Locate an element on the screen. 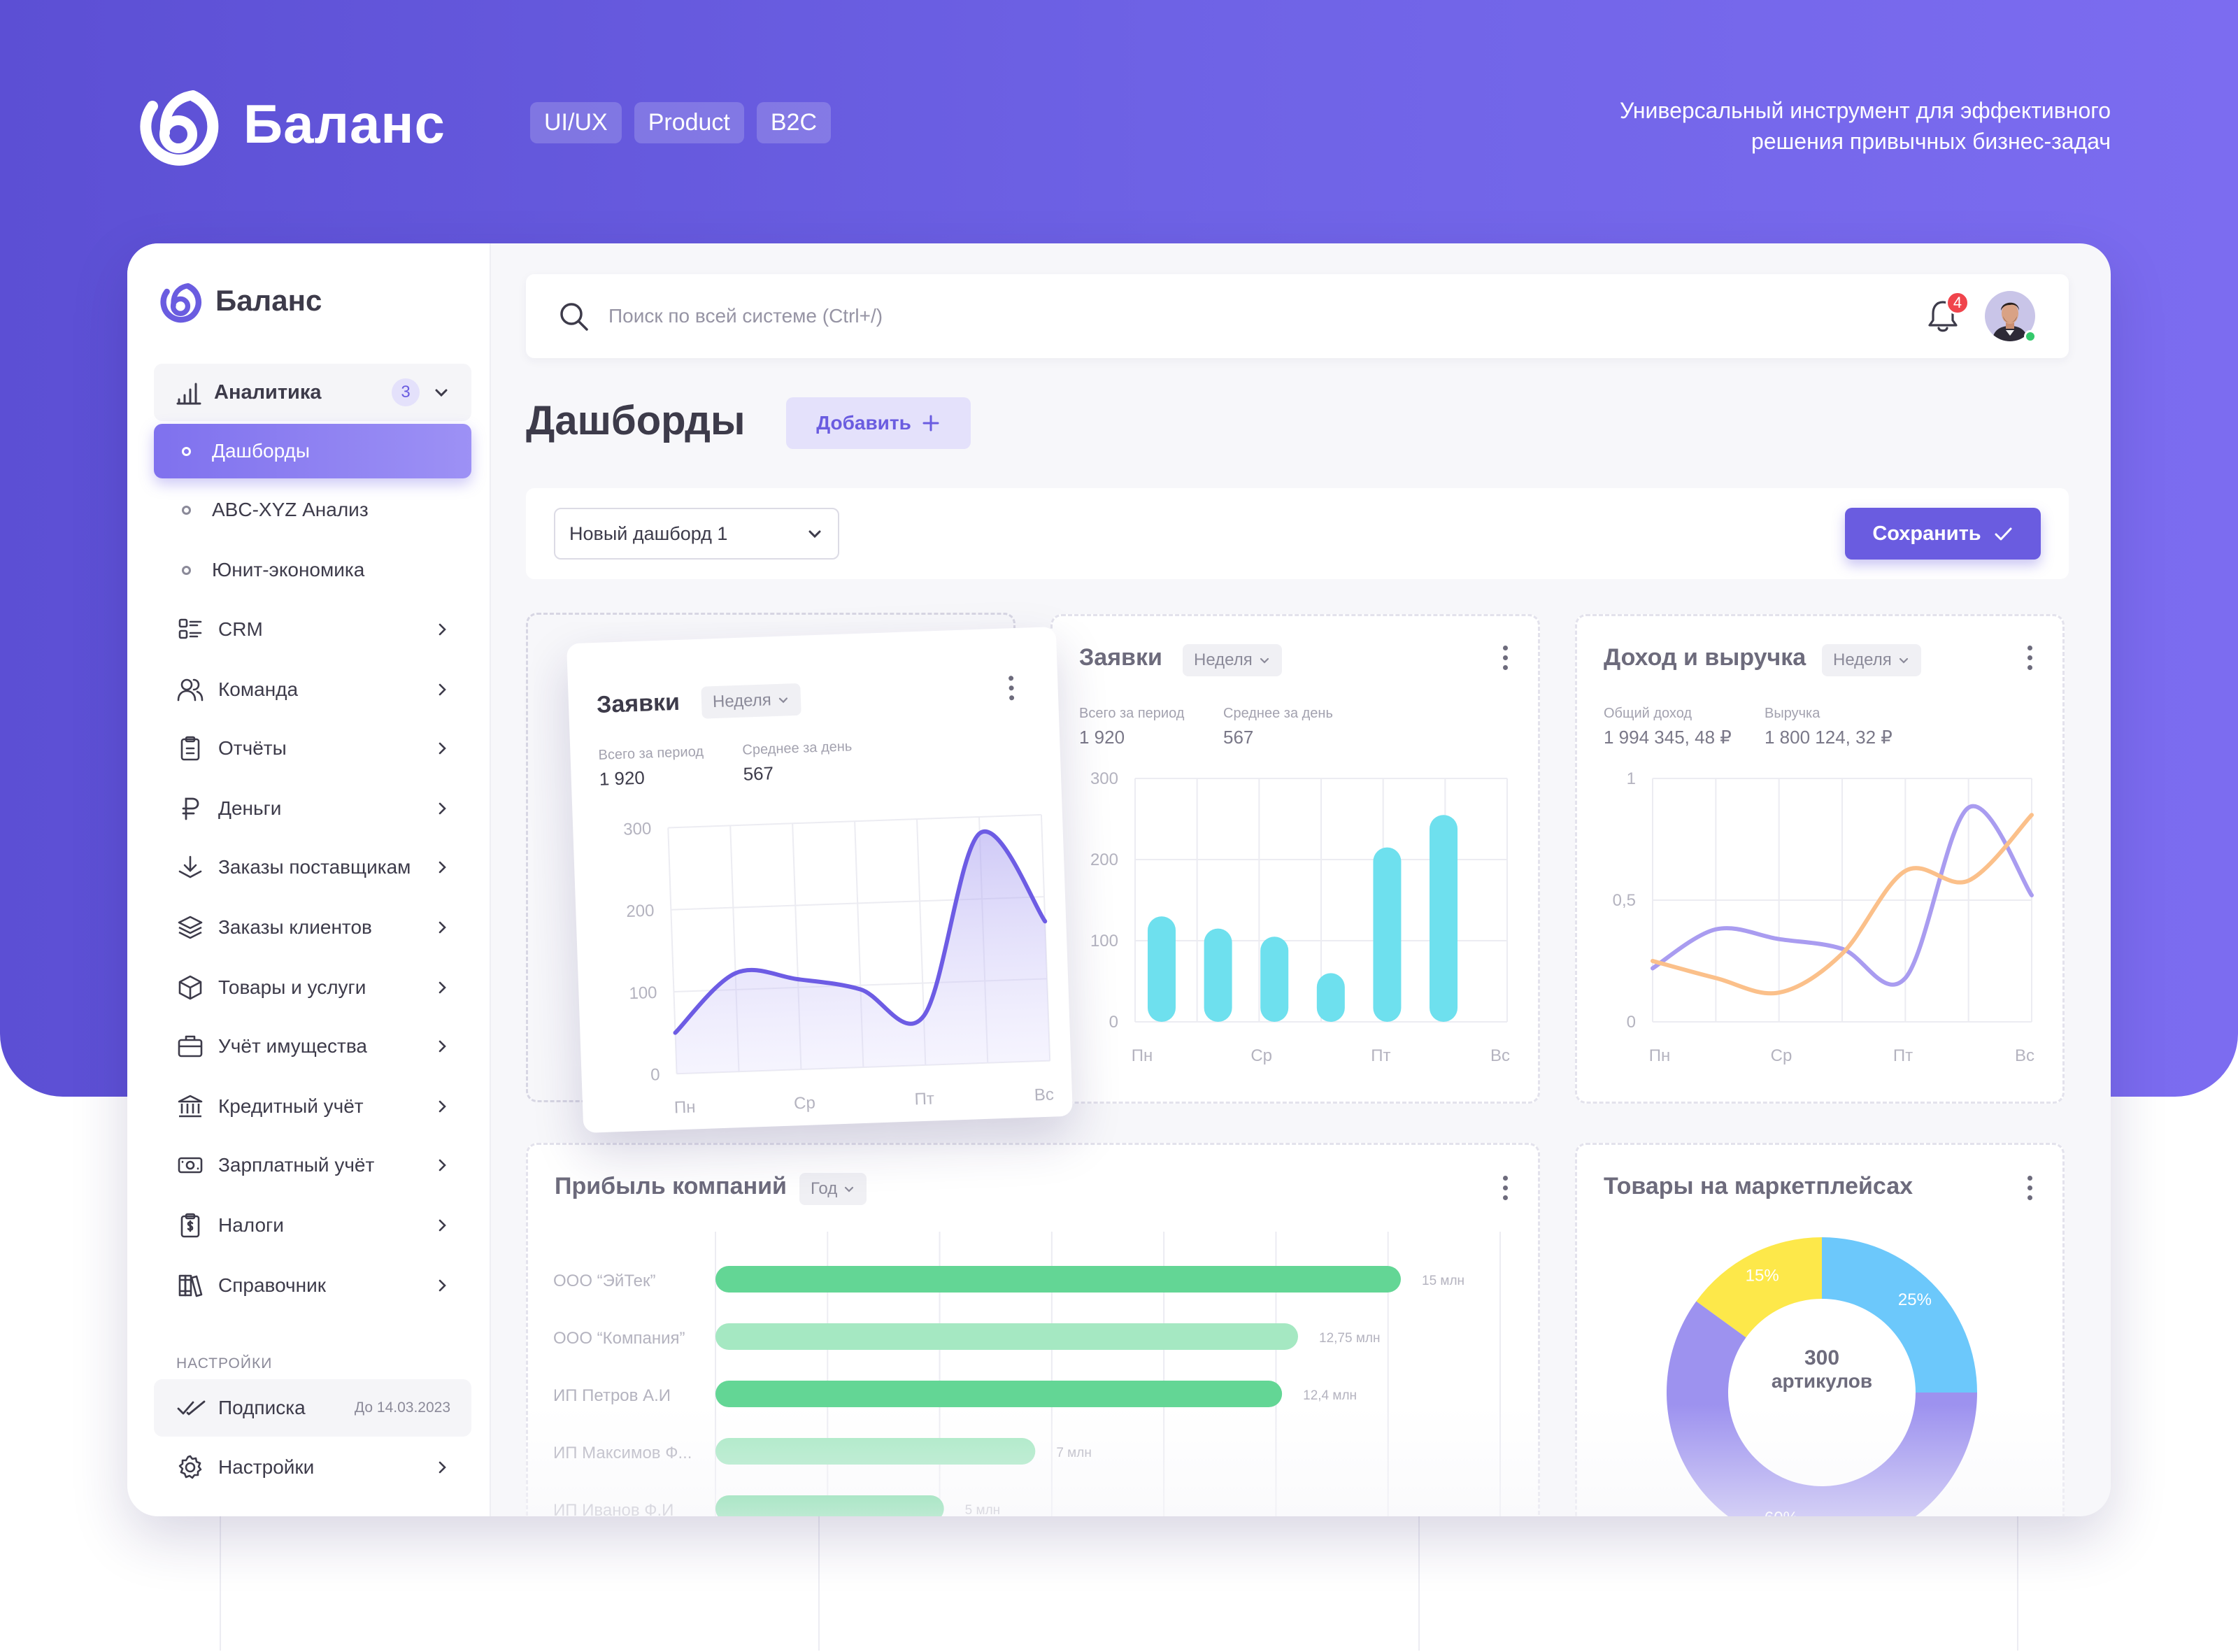  clipboard-icon is located at coordinates (190, 748).